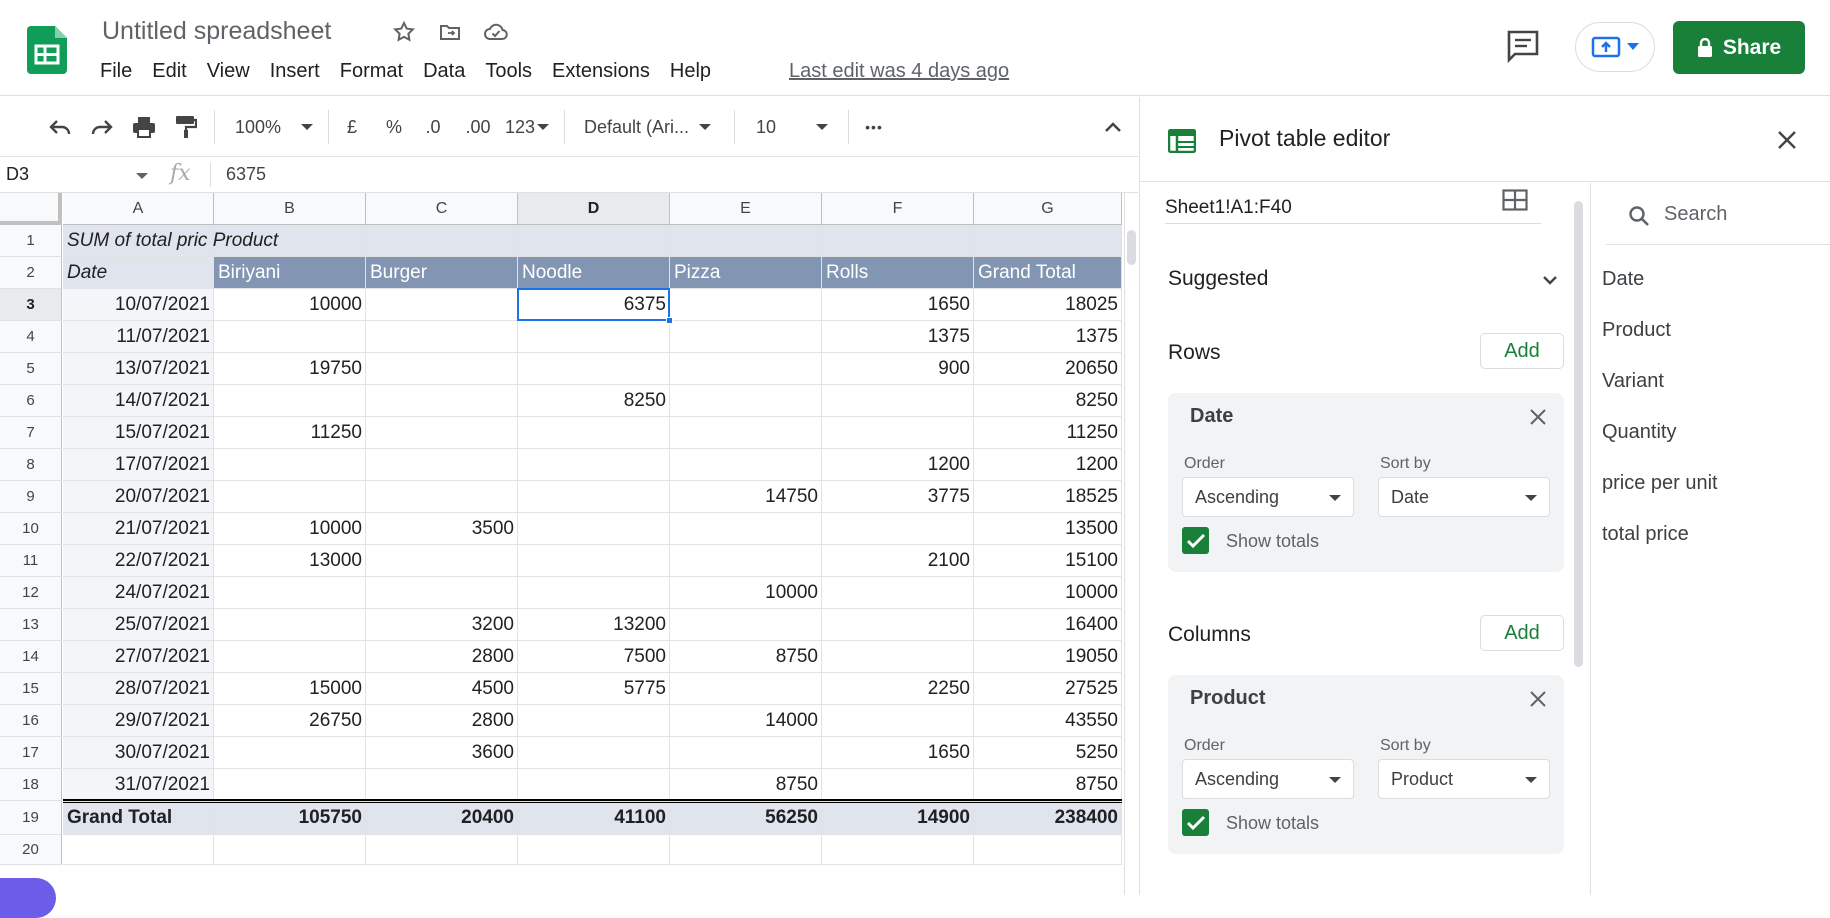 This screenshot has height=918, width=1830. What do you see at coordinates (1538, 417) in the screenshot?
I see `remove-field-close-icon` at bounding box center [1538, 417].